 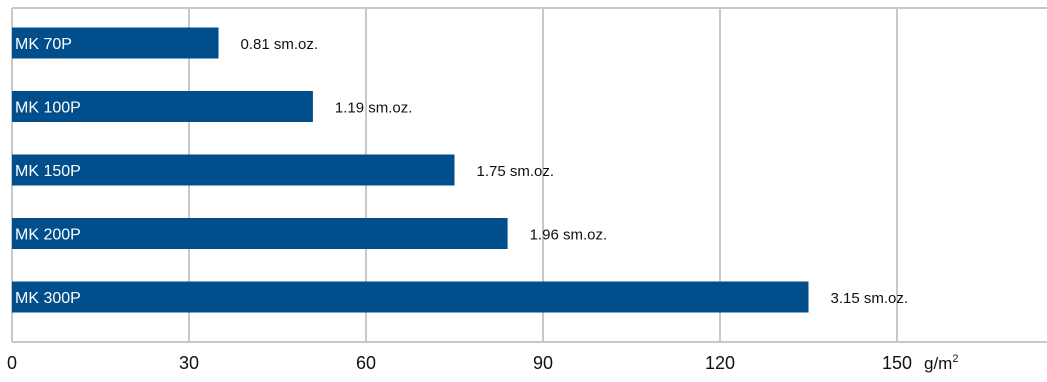 I want to click on bar-category-label: MK 100P, so click(x=48, y=108).